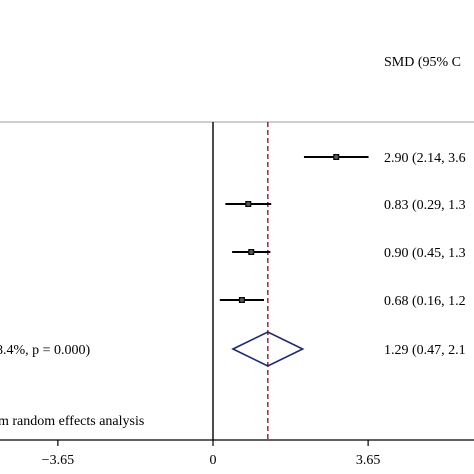 This screenshot has width=474, height=474. What do you see at coordinates (422, 62) in the screenshot?
I see `estimate-column-header: SMD (95% C` at bounding box center [422, 62].